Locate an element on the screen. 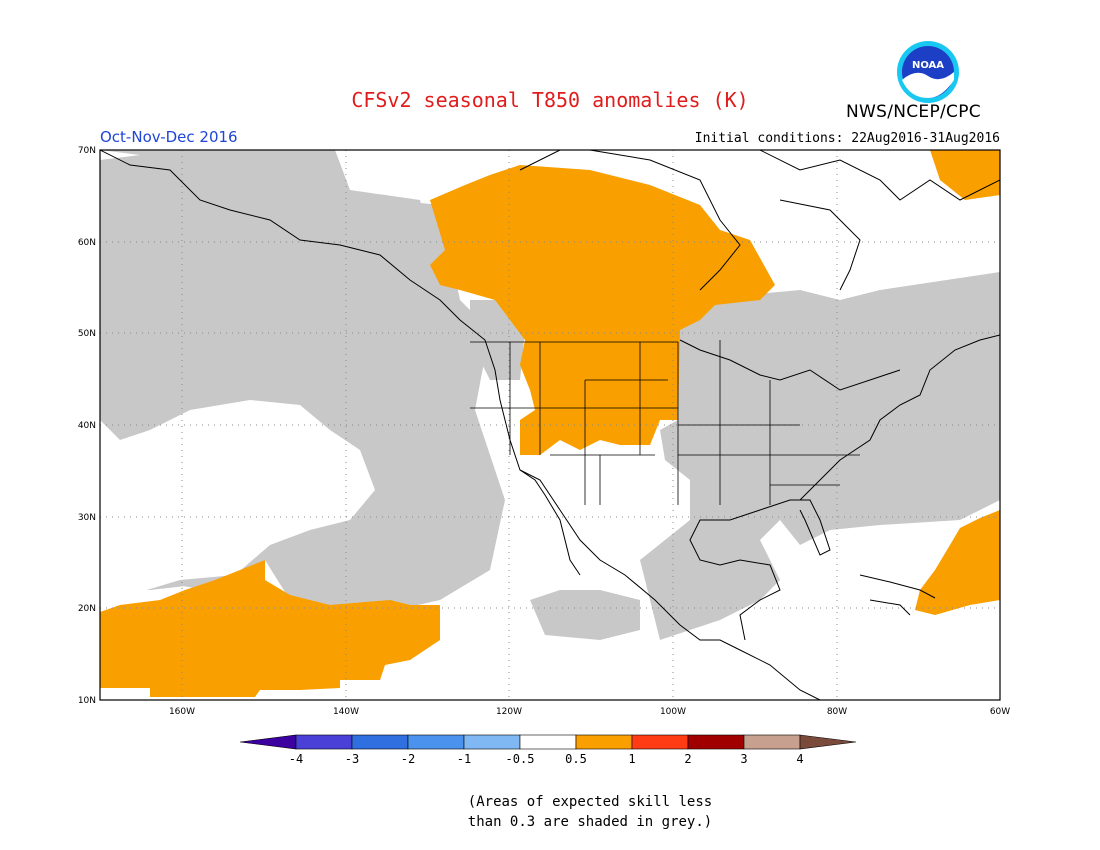 This screenshot has width=1100, height=850. lat-tick-label: 10N is located at coordinates (87, 701).